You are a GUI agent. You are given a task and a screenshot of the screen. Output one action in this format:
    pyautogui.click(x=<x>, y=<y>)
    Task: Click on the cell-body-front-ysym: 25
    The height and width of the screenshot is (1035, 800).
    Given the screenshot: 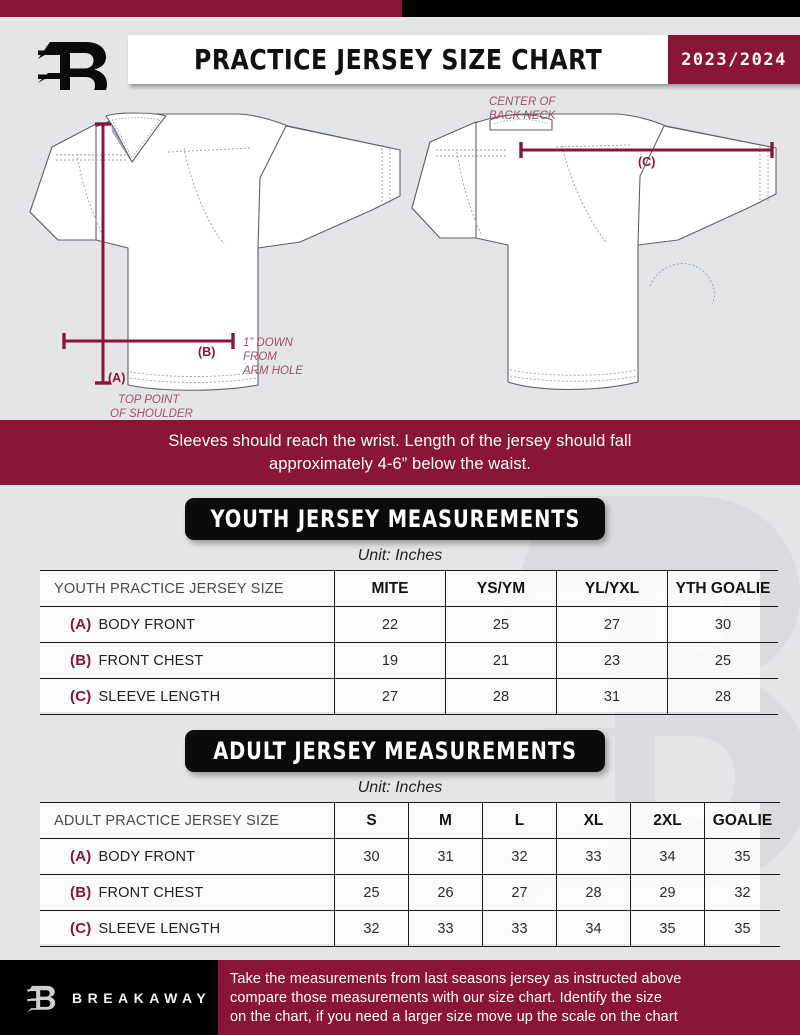 What is the action you would take?
    pyautogui.click(x=501, y=624)
    